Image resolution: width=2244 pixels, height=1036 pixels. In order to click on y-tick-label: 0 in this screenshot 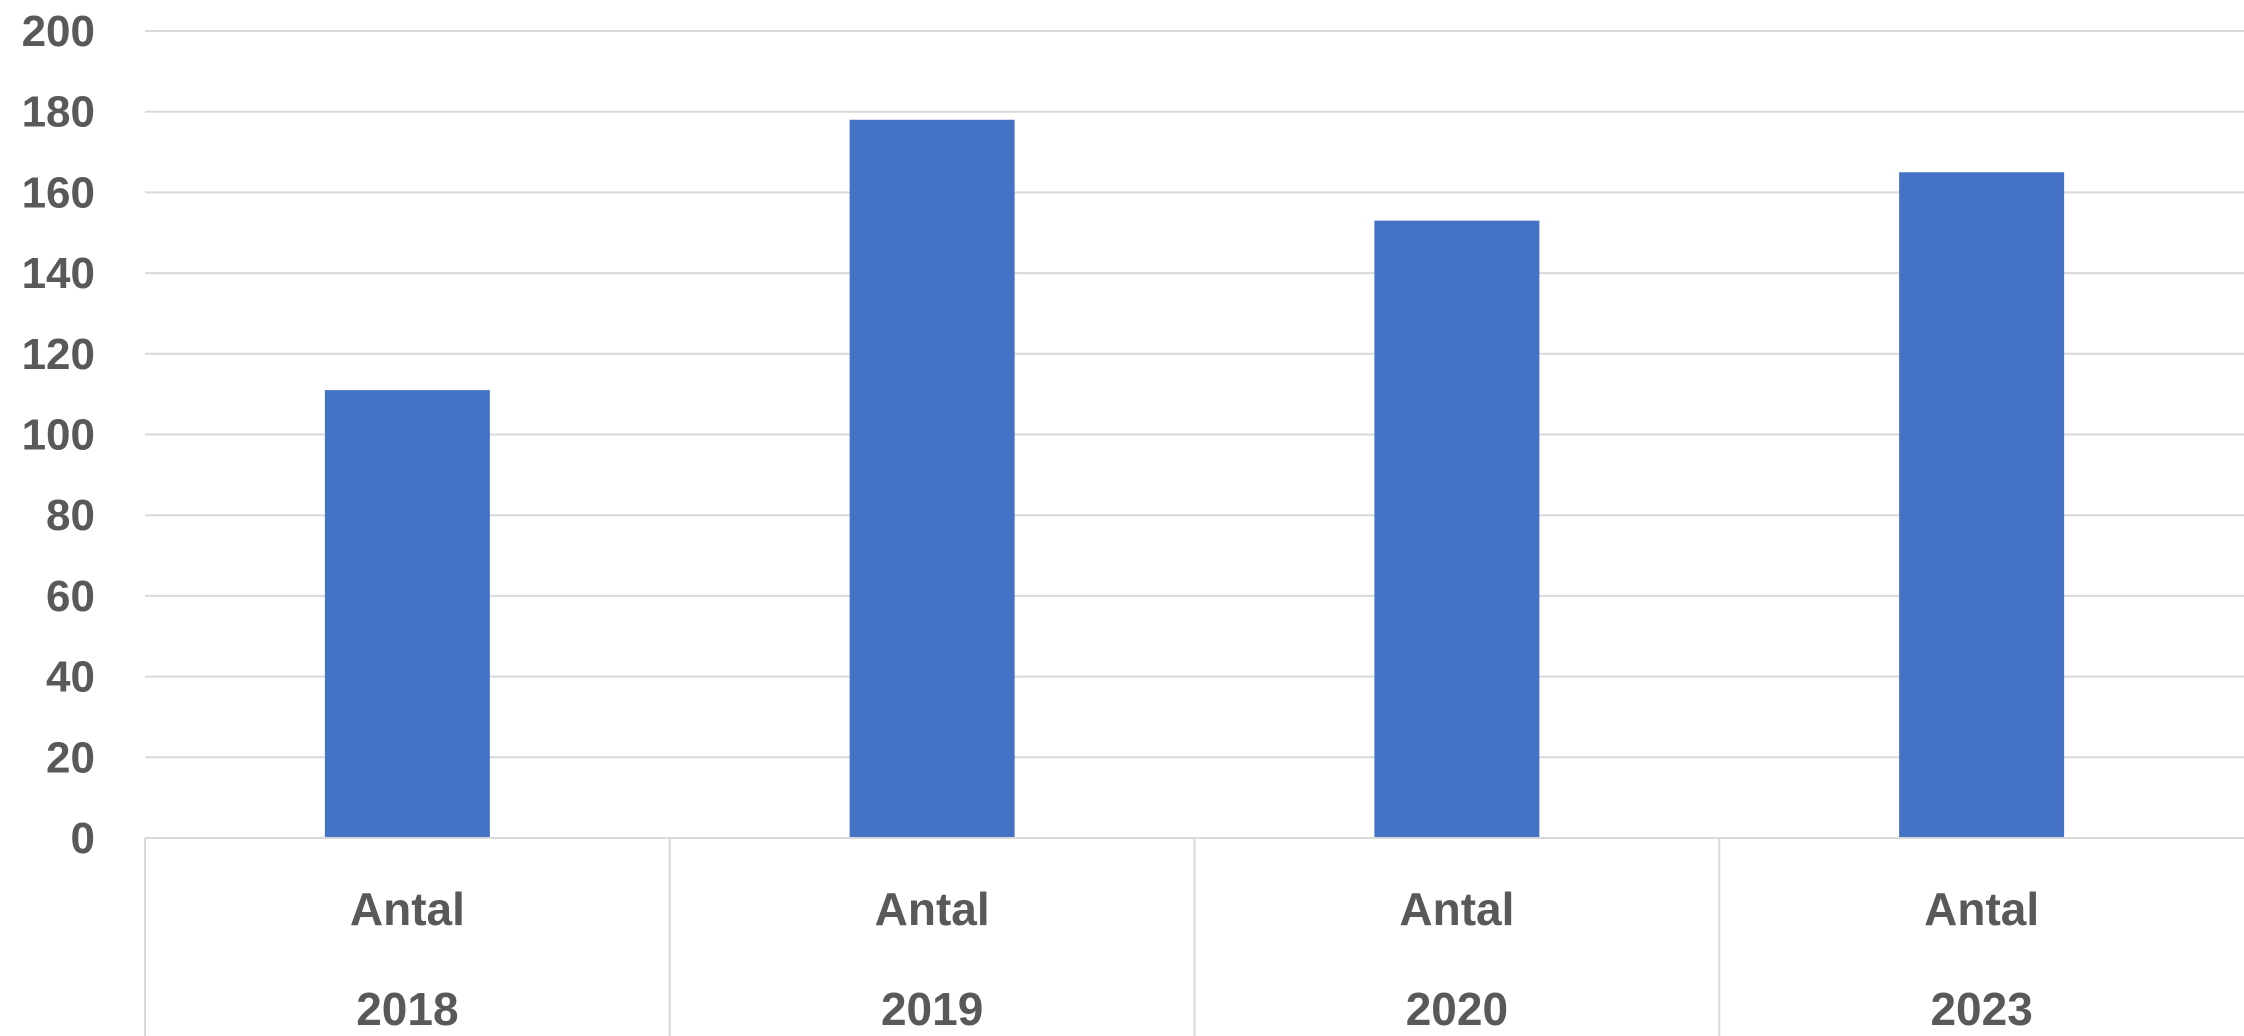, I will do `click(83, 838)`.